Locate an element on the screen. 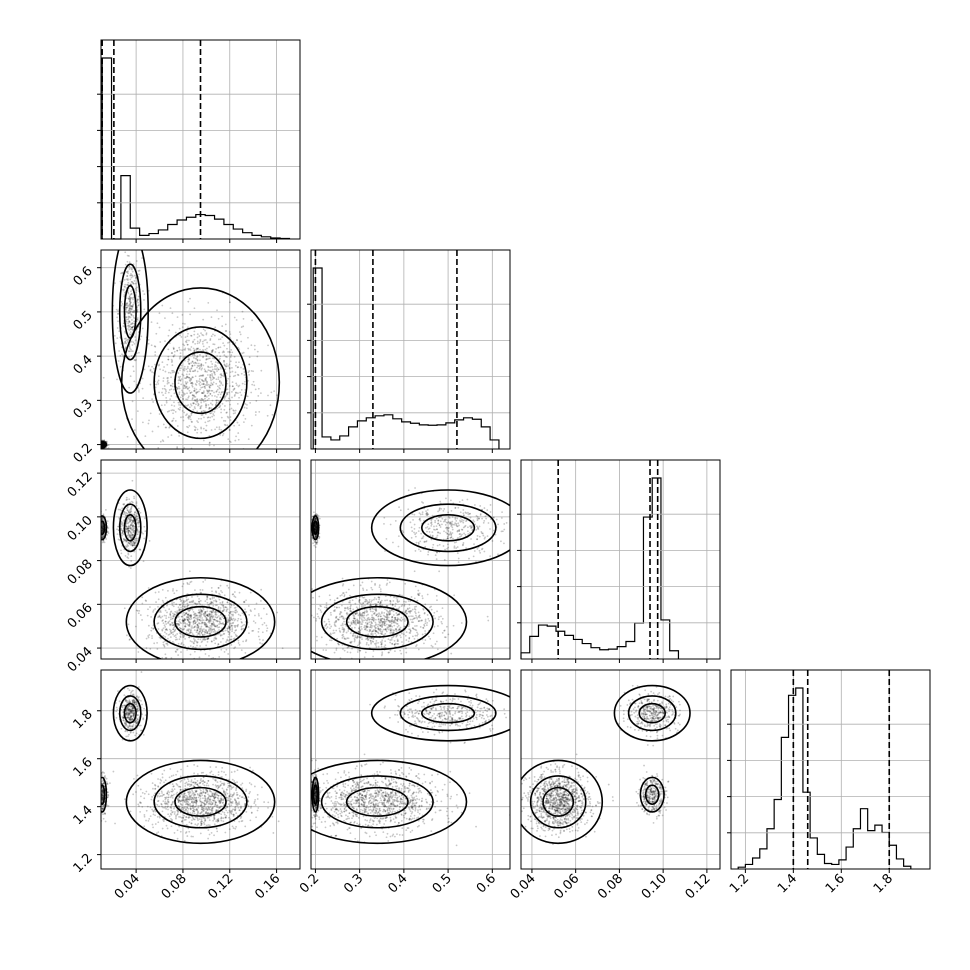 The image size is (970, 970). contour-level is located at coordinates (103, 445).